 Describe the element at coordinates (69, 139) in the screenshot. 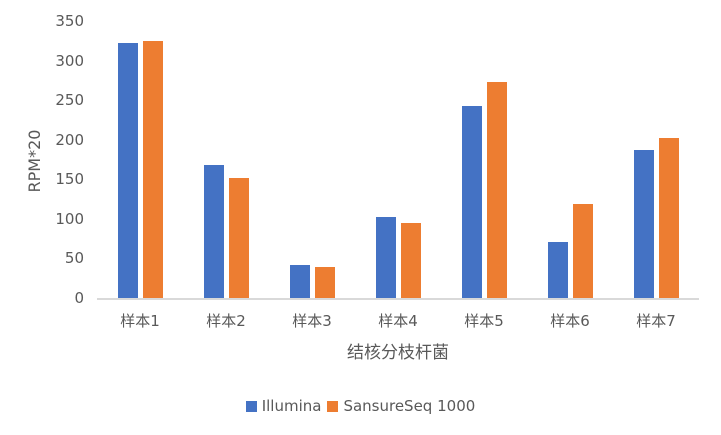

I see `y-tick-label: 200` at that location.